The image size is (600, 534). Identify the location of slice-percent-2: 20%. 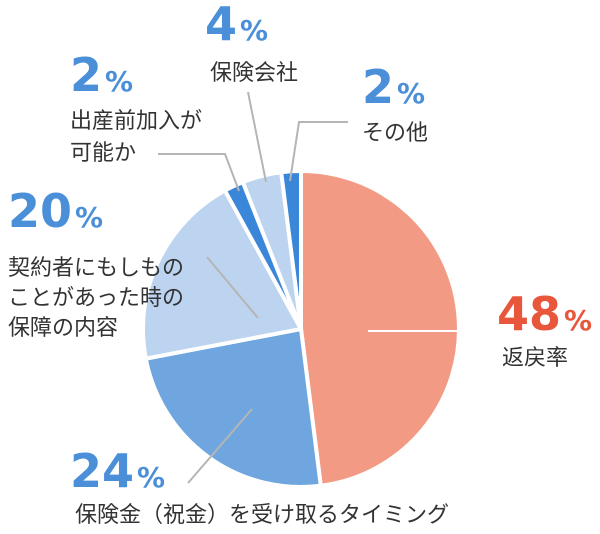
(55, 211).